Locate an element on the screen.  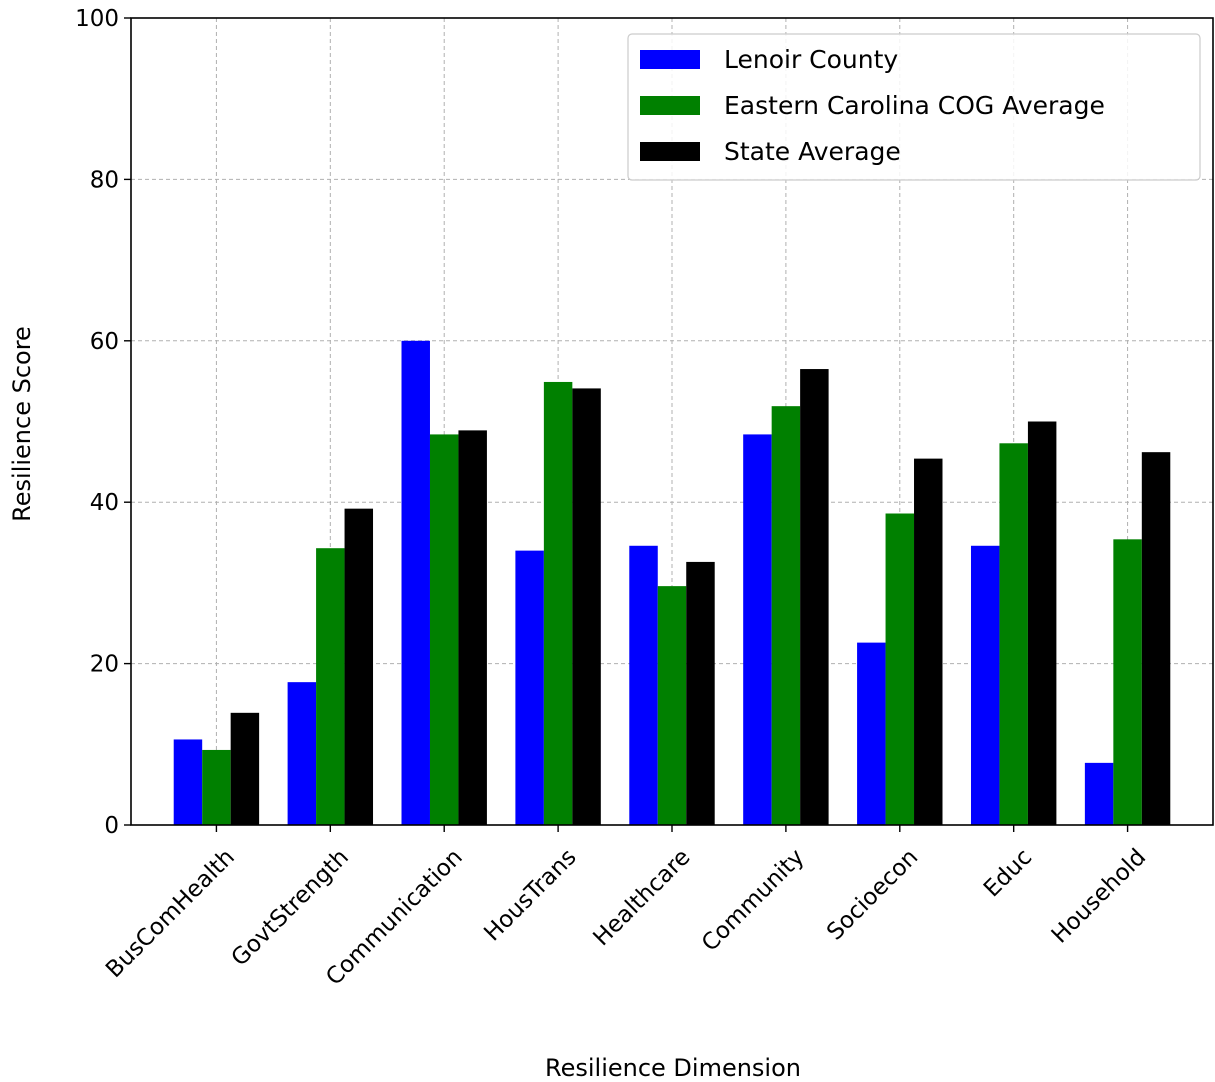
x-axis-title: Resilience Dimension is located at coordinates (673, 1068).